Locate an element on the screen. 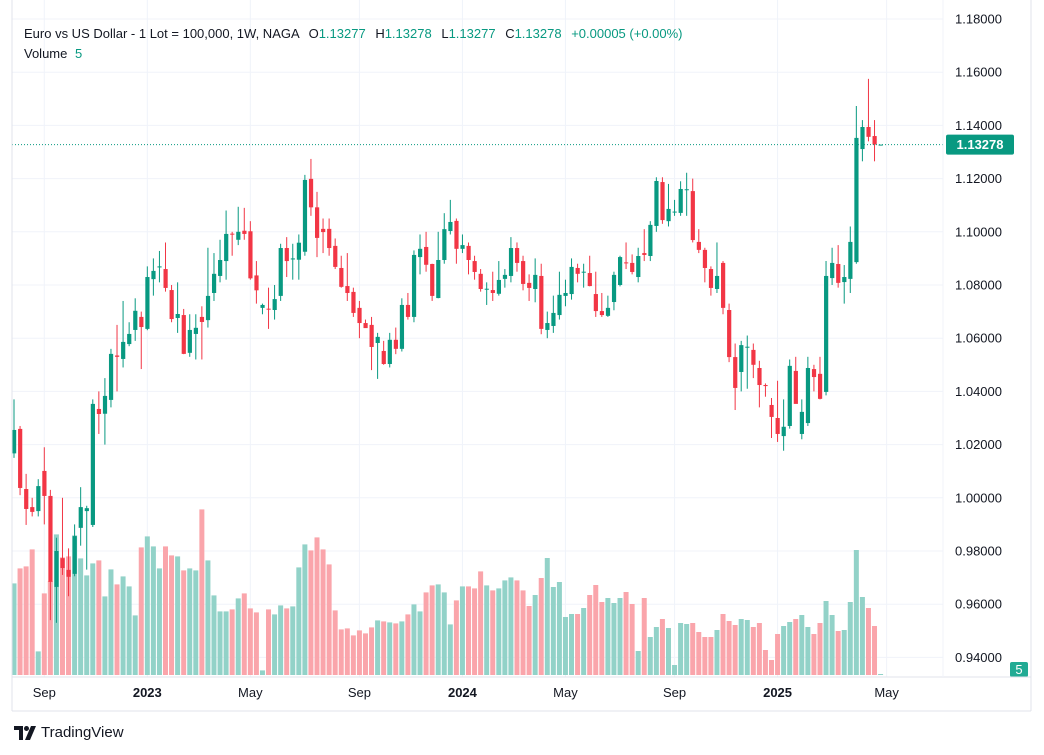 The width and height of the screenshot is (1044, 755). volume-label: Volume is located at coordinates (46, 53).